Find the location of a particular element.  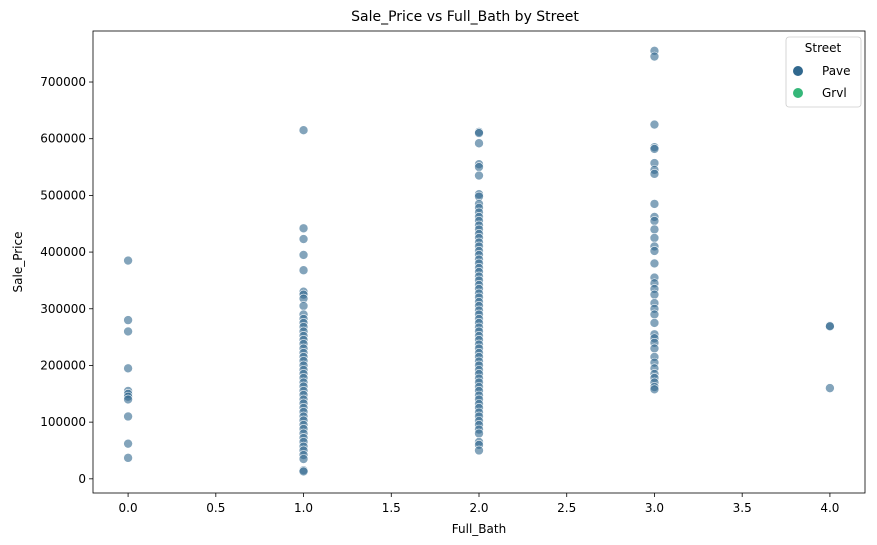

y-tick-label: 0 is located at coordinates (82, 479).